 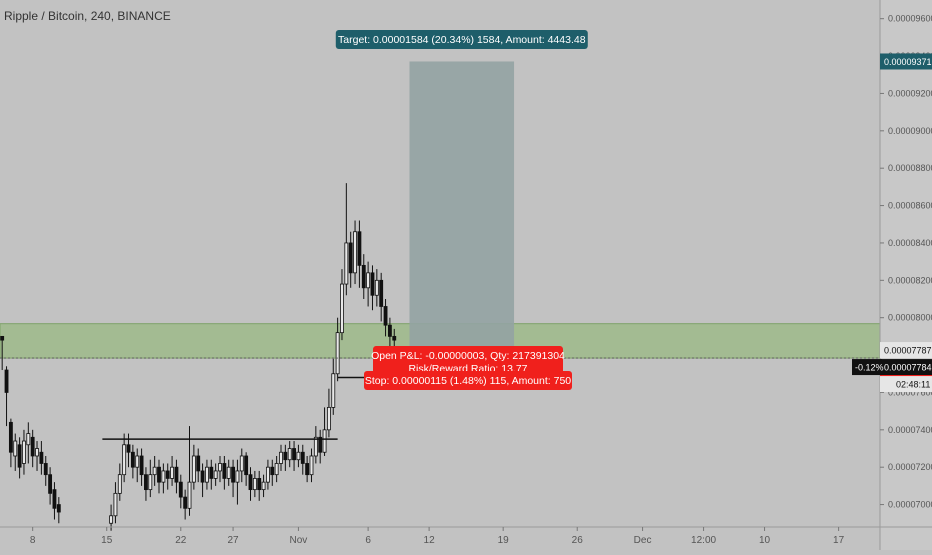 I want to click on y-tick-label: 0.00009600, so click(x=910, y=19).